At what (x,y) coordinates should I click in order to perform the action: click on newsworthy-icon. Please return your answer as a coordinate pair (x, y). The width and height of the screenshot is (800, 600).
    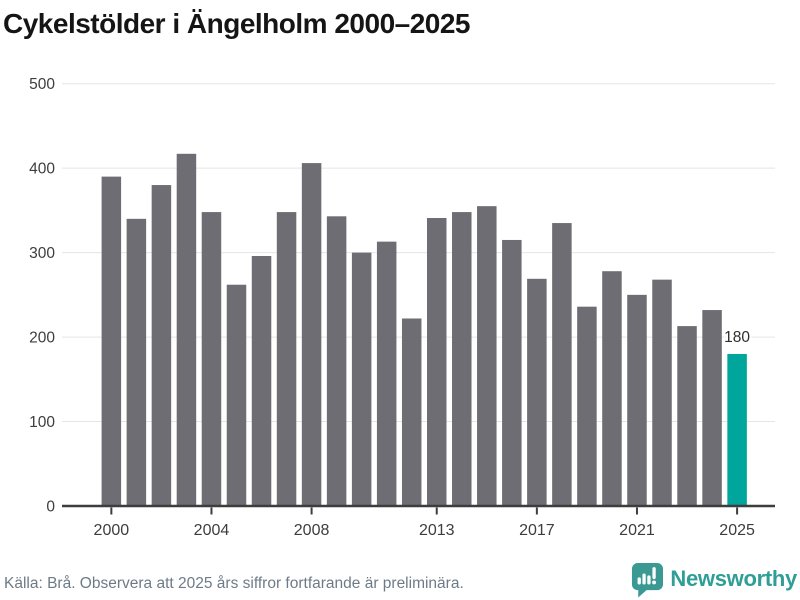
    Looking at the image, I should click on (648, 579).